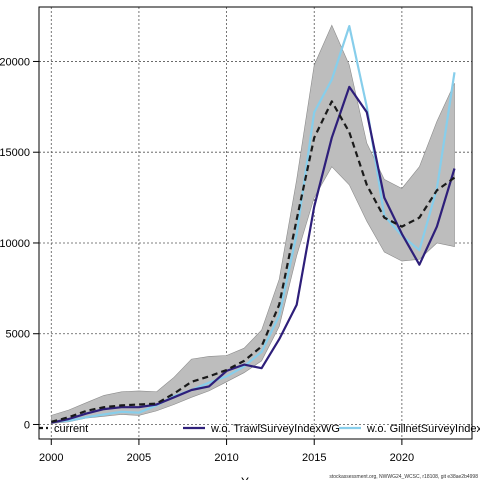  What do you see at coordinates (402, 458) in the screenshot?
I see `x-tick-label: 2020` at bounding box center [402, 458].